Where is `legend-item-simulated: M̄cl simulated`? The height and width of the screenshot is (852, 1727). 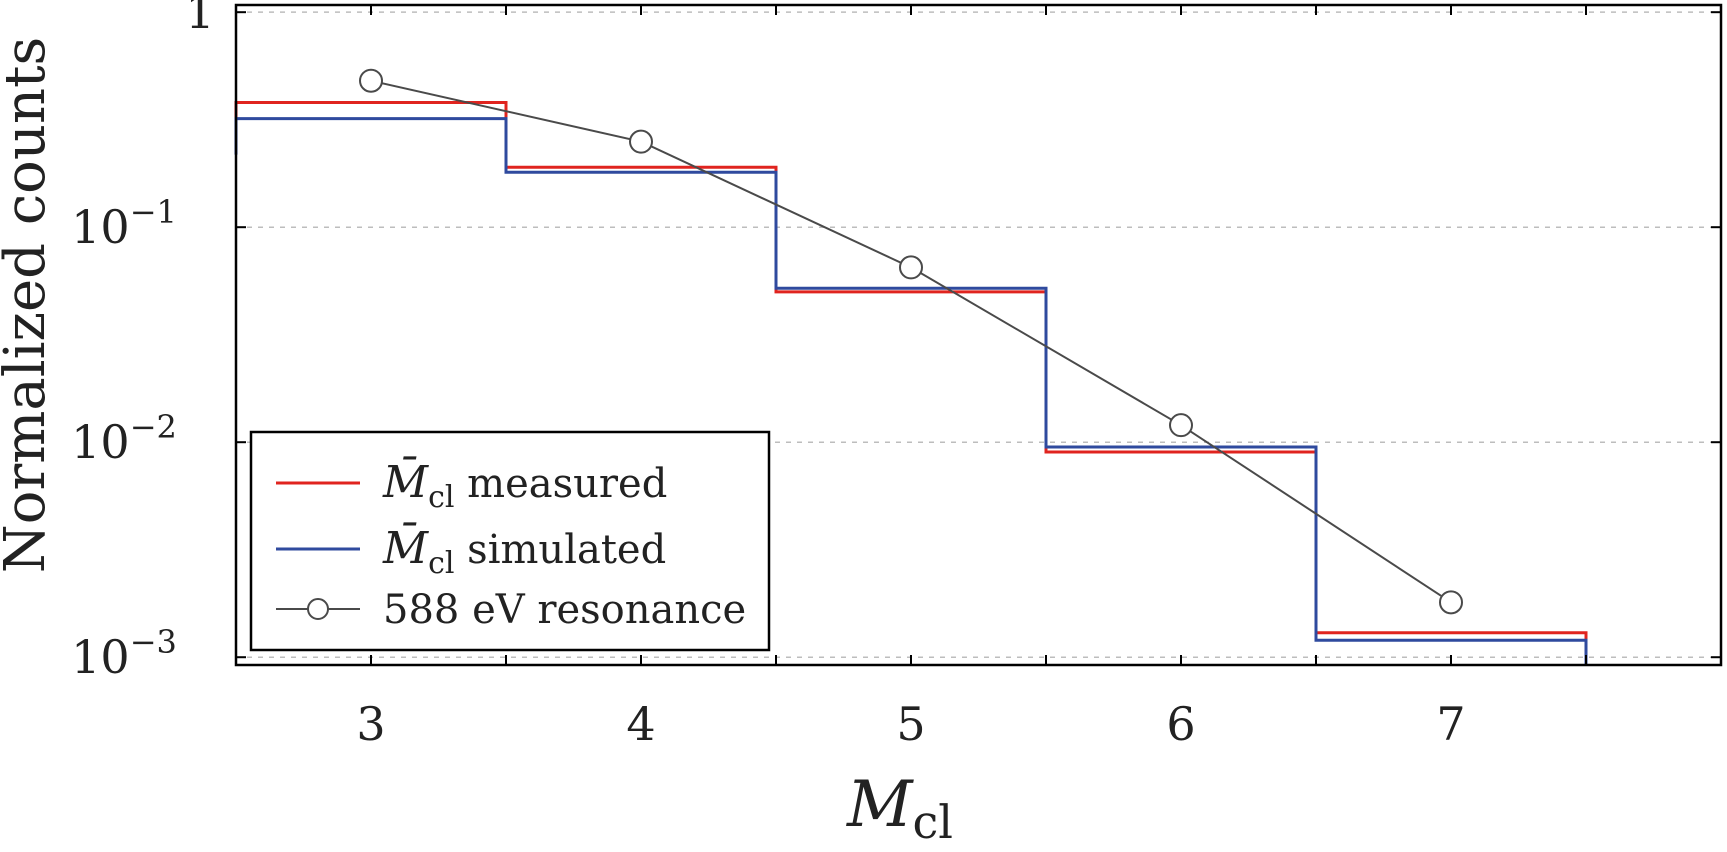
legend-item-simulated: M̄cl simulated is located at coordinates (471, 551).